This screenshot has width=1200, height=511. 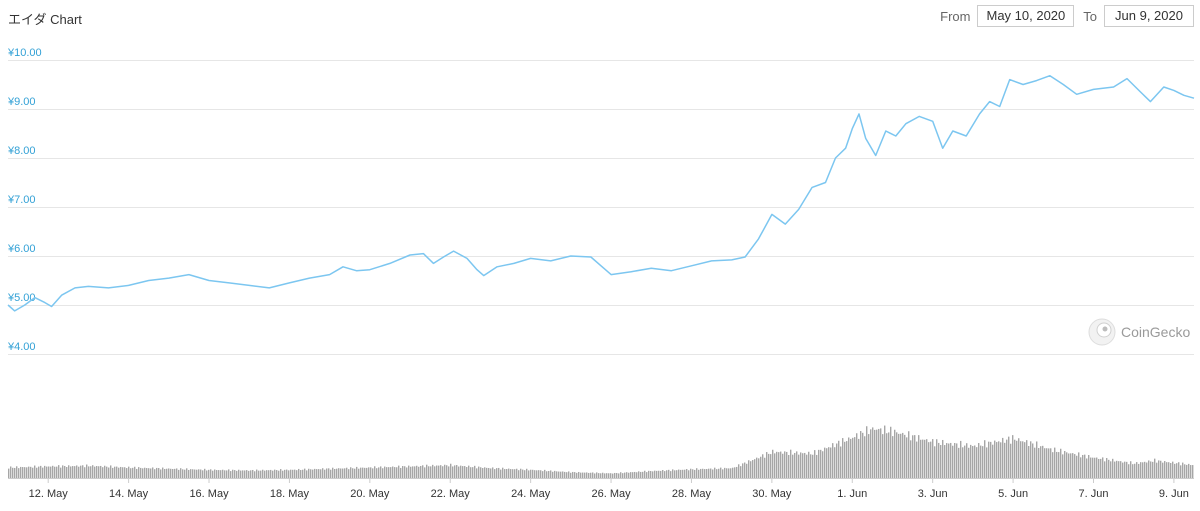 I want to click on from-label: From, so click(x=955, y=16).